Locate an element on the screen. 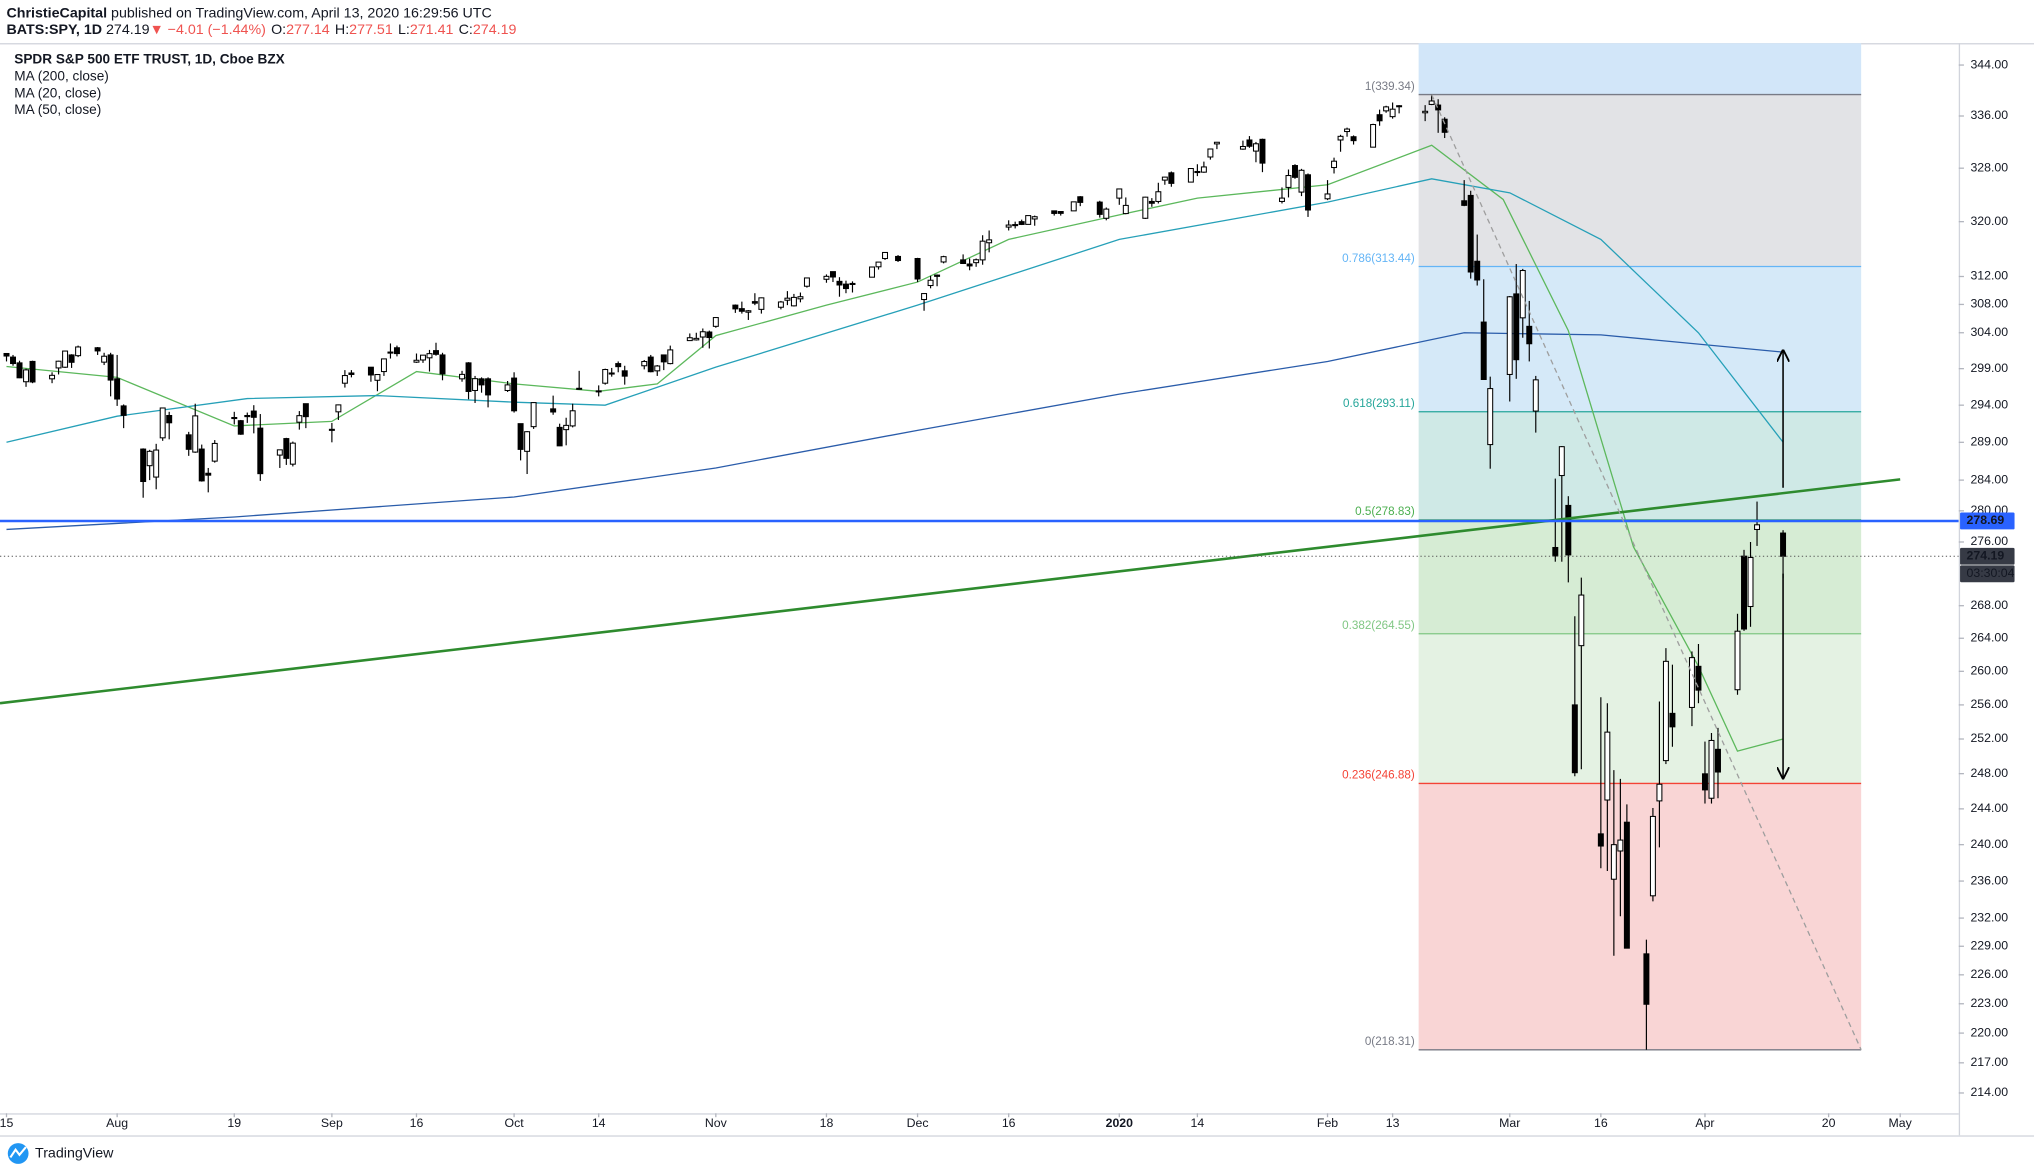 The image size is (2034, 1172). quote-value: 277.14 is located at coordinates (308, 30).